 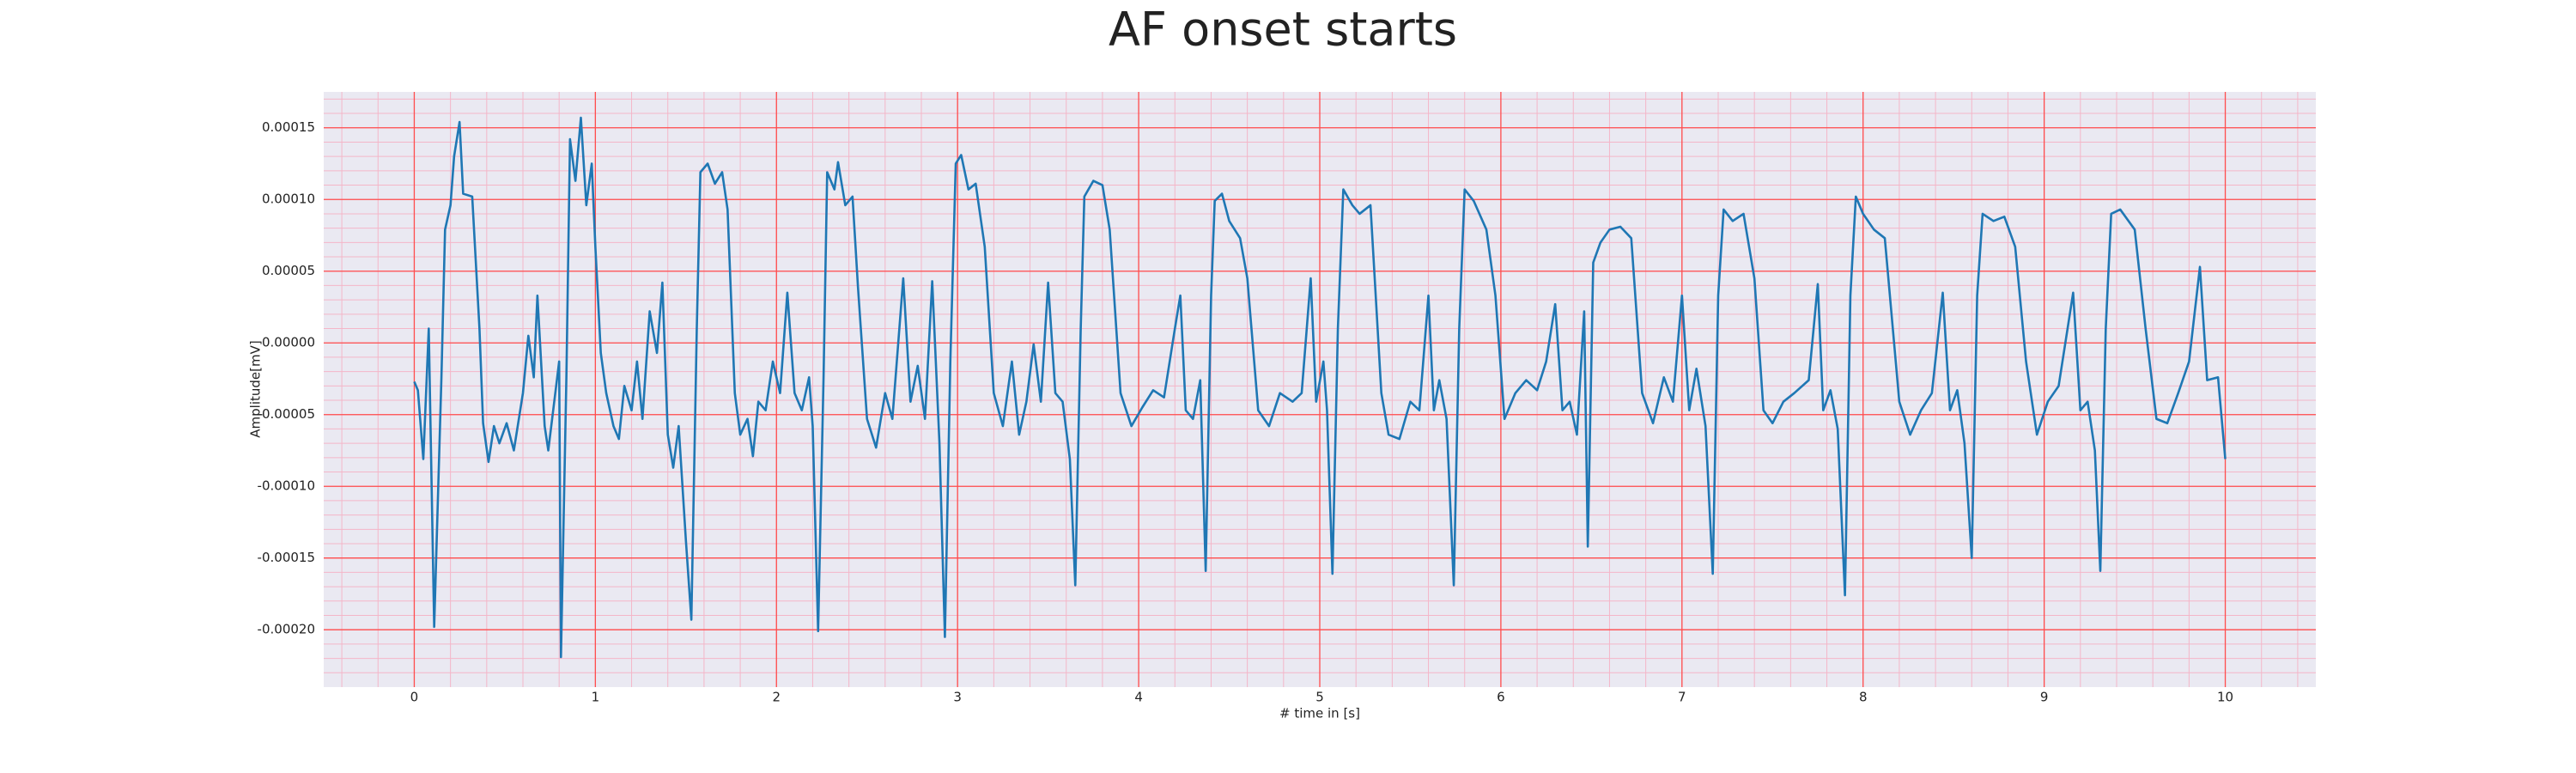 I want to click on y-axis-label: Amplitude[mV], so click(x=256, y=388).